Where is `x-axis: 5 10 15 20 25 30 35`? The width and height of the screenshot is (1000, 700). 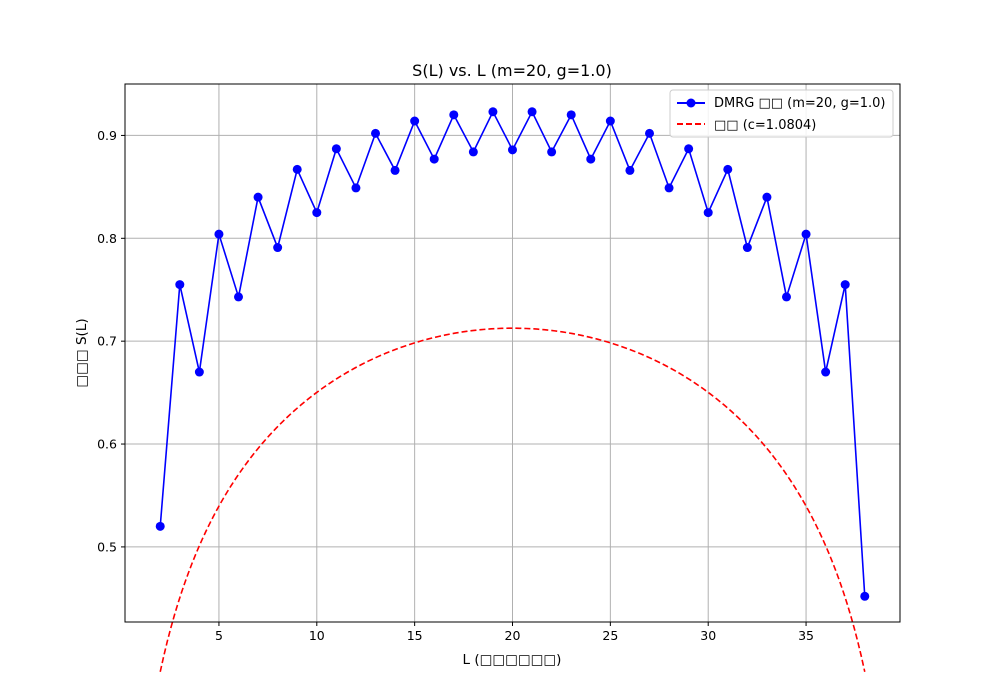
x-axis: 5 10 15 20 25 30 35 is located at coordinates (514, 632).